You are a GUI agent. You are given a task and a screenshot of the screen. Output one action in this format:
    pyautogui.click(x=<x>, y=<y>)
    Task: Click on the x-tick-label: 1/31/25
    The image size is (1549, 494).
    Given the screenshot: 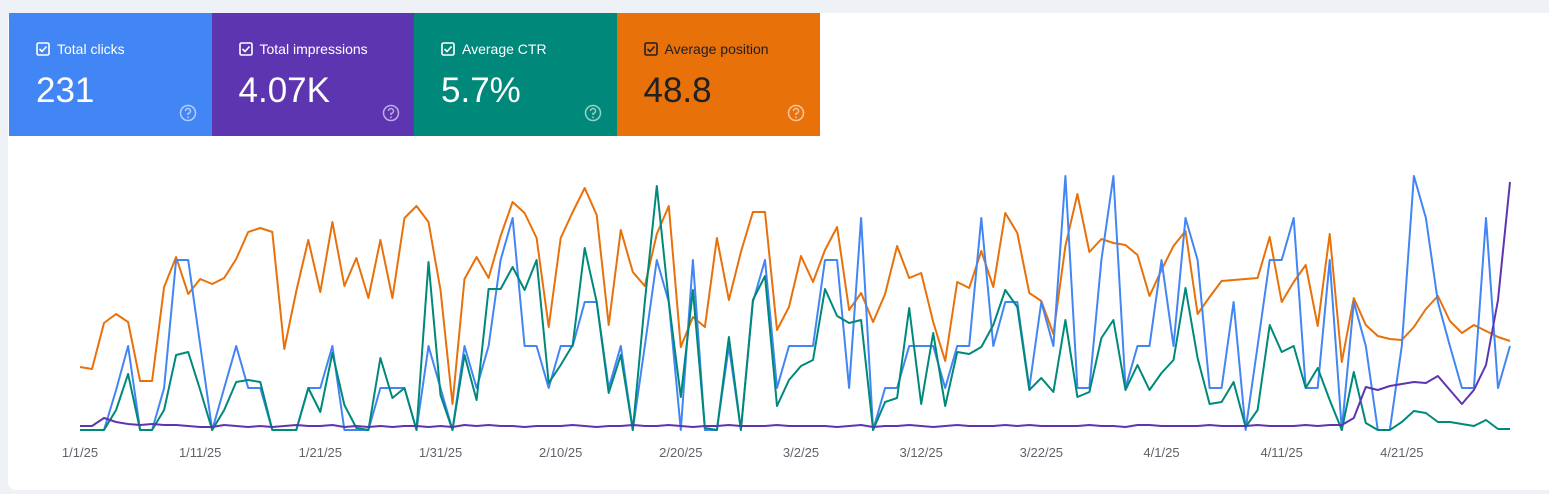 What is the action you would take?
    pyautogui.click(x=440, y=452)
    